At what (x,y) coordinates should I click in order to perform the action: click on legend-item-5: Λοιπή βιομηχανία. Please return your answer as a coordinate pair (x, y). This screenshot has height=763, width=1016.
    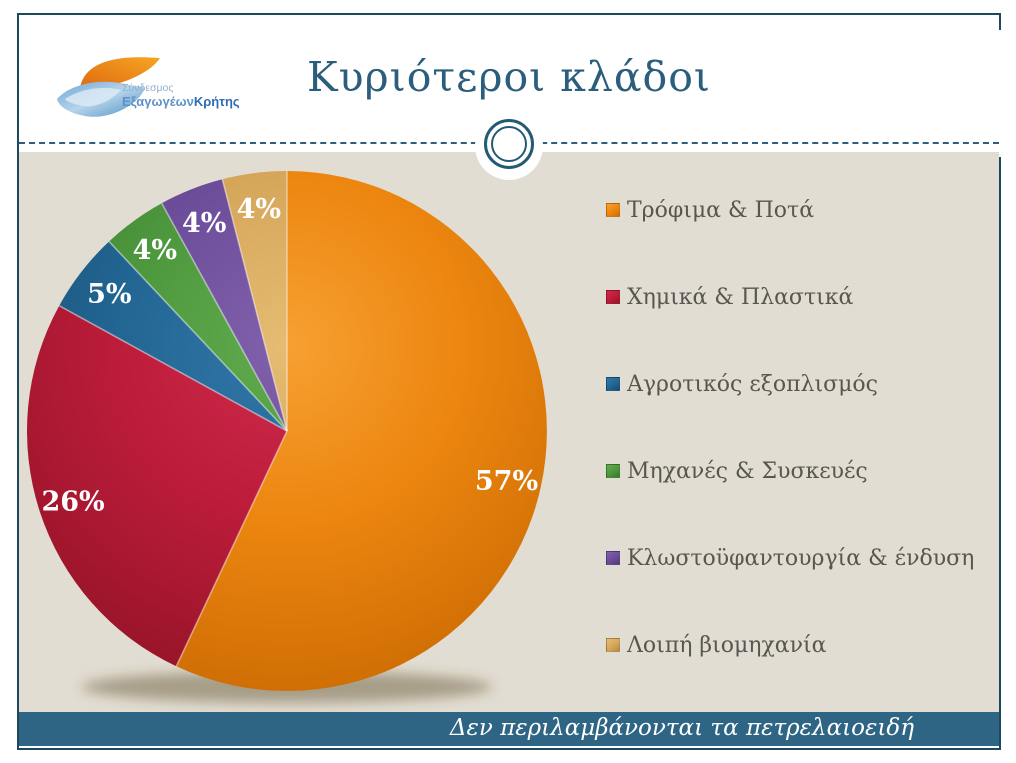
    Looking at the image, I should click on (790, 645).